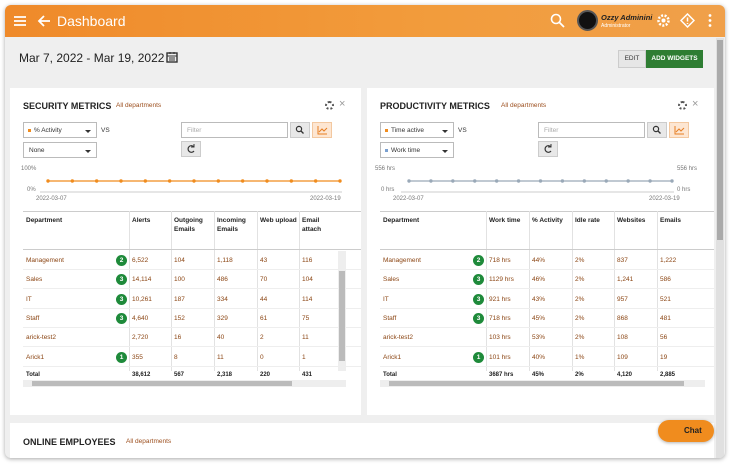 This screenshot has width=740, height=465. What do you see at coordinates (538, 374) in the screenshot?
I see `total-cell: 45%` at bounding box center [538, 374].